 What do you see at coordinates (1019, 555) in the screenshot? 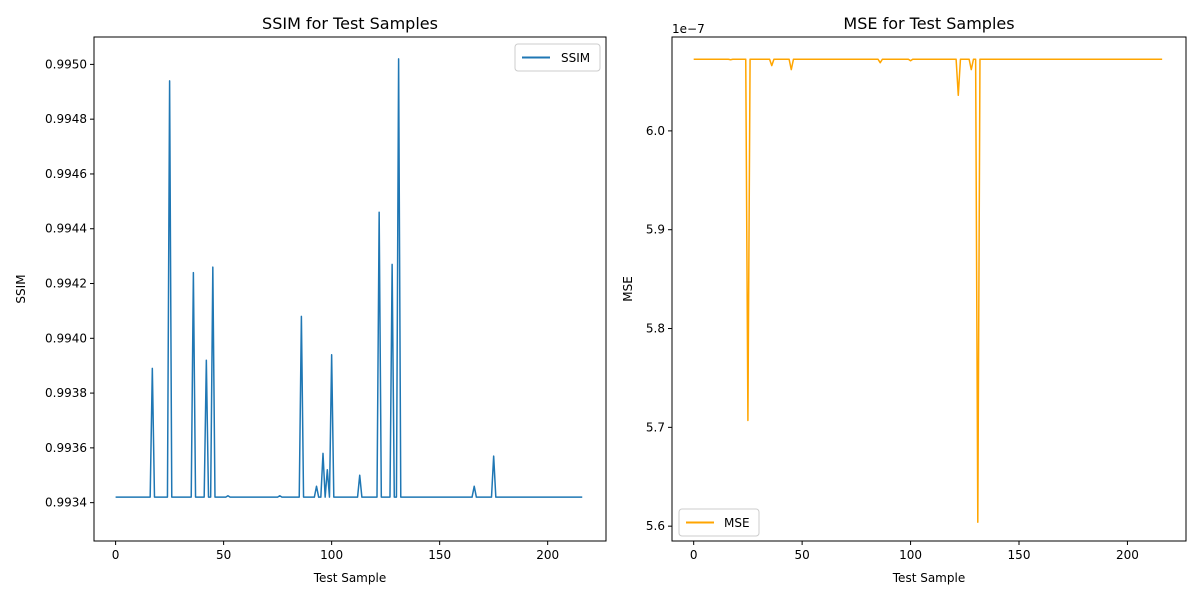
I see `mse-x-tick-label: 150` at bounding box center [1019, 555].